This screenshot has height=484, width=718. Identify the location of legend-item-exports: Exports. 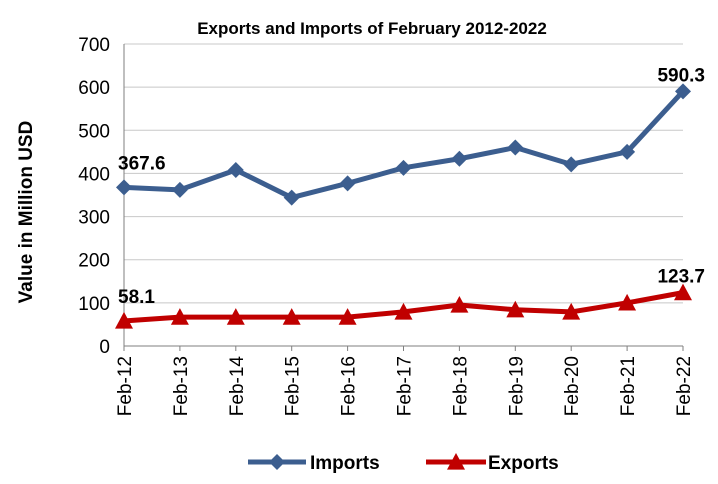
(492, 463).